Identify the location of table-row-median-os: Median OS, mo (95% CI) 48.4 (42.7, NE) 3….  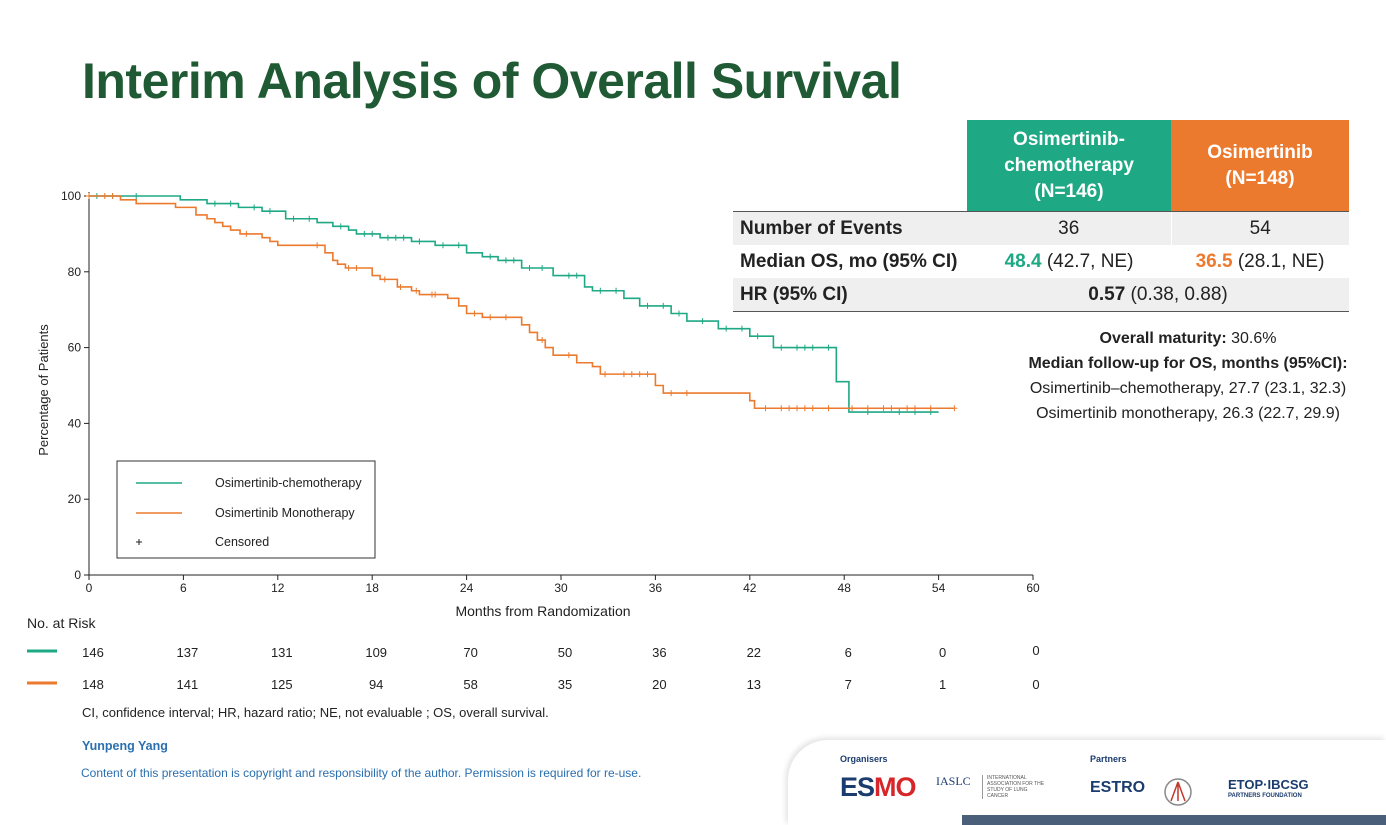
(1041, 261).